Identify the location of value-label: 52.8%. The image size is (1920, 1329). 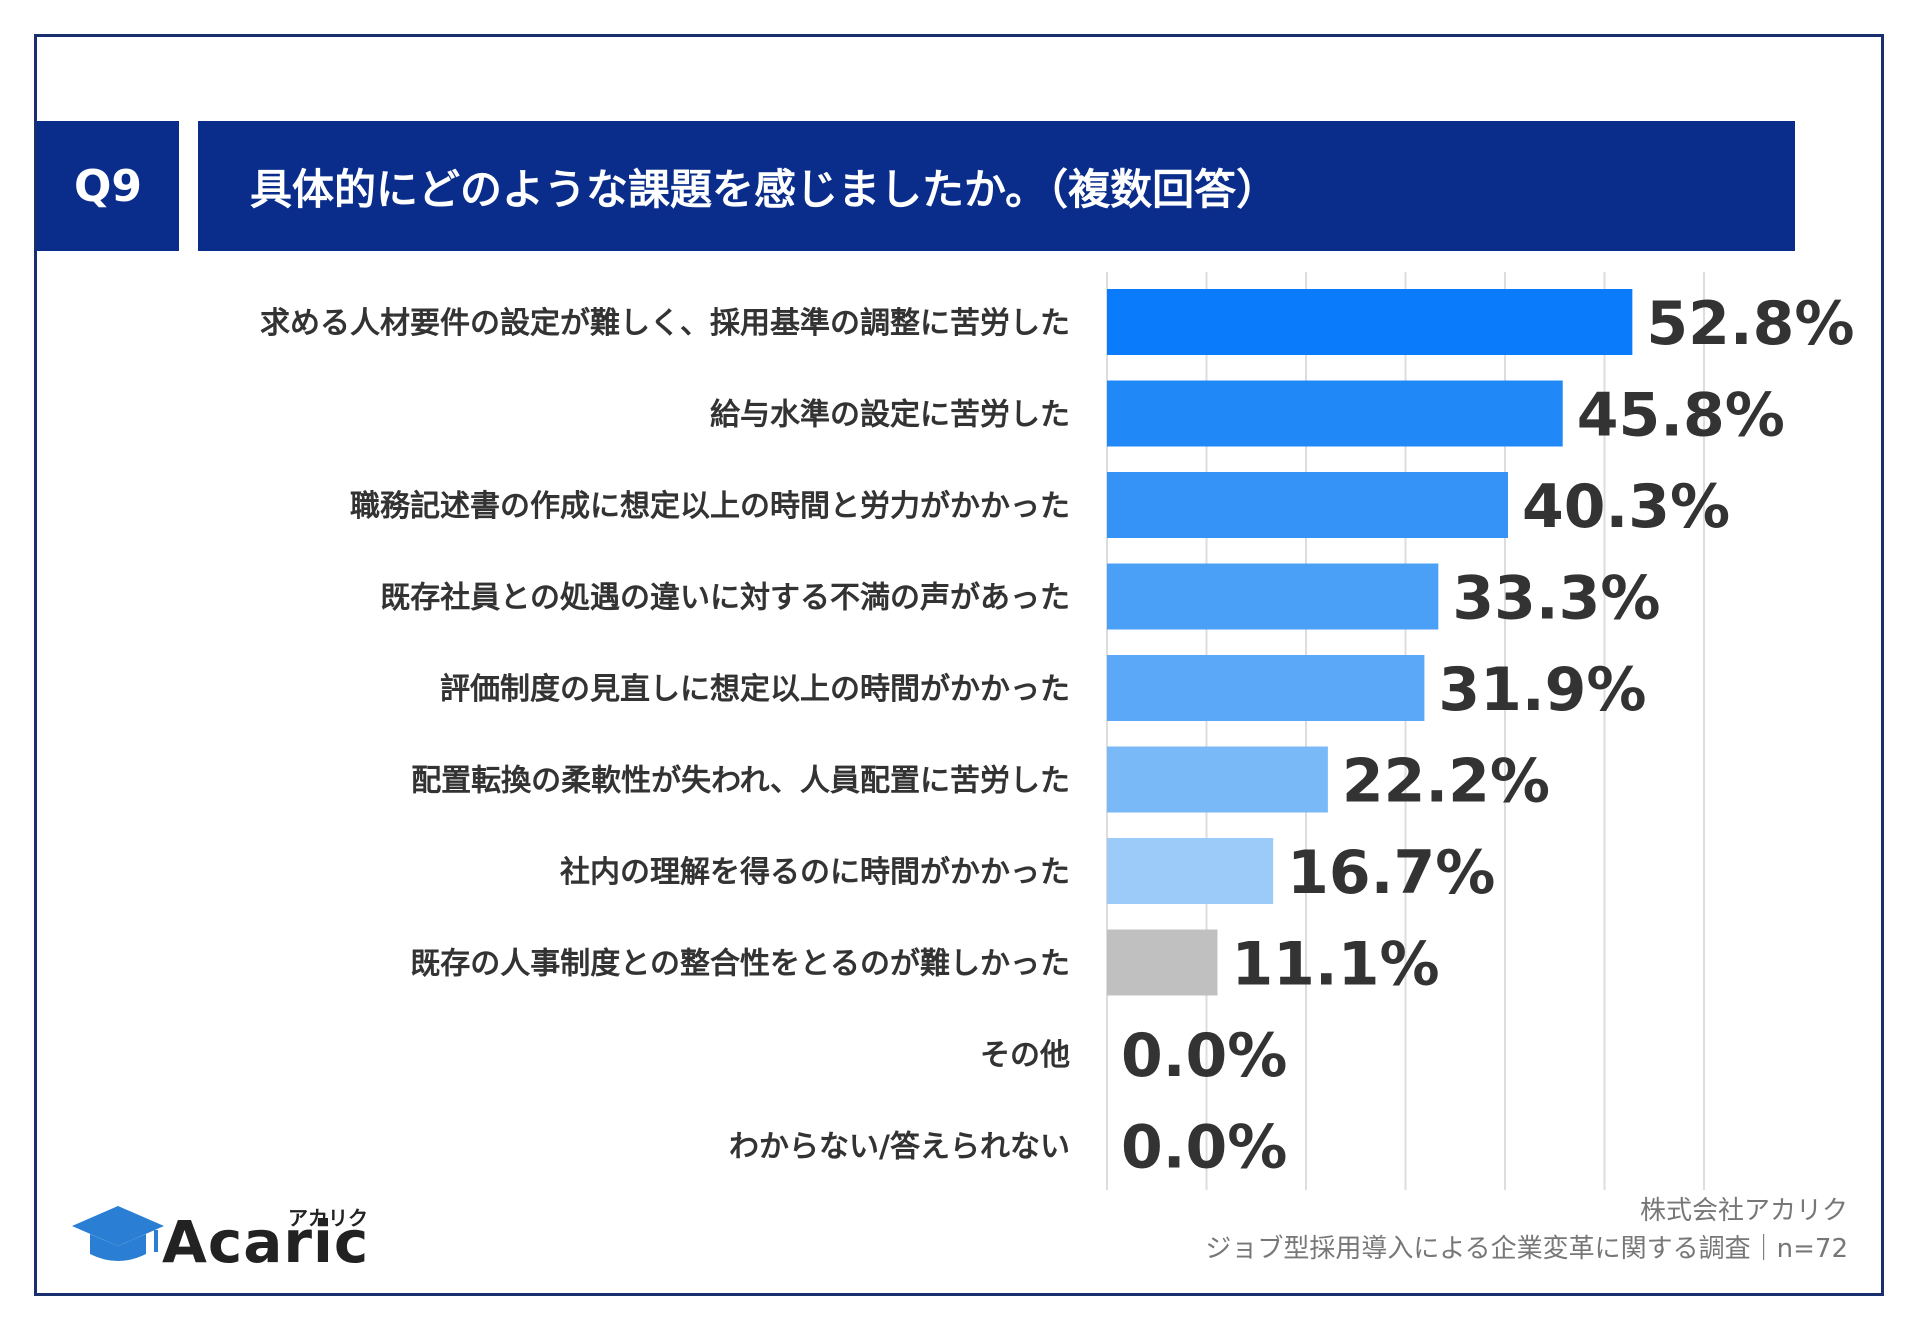
(1750, 324).